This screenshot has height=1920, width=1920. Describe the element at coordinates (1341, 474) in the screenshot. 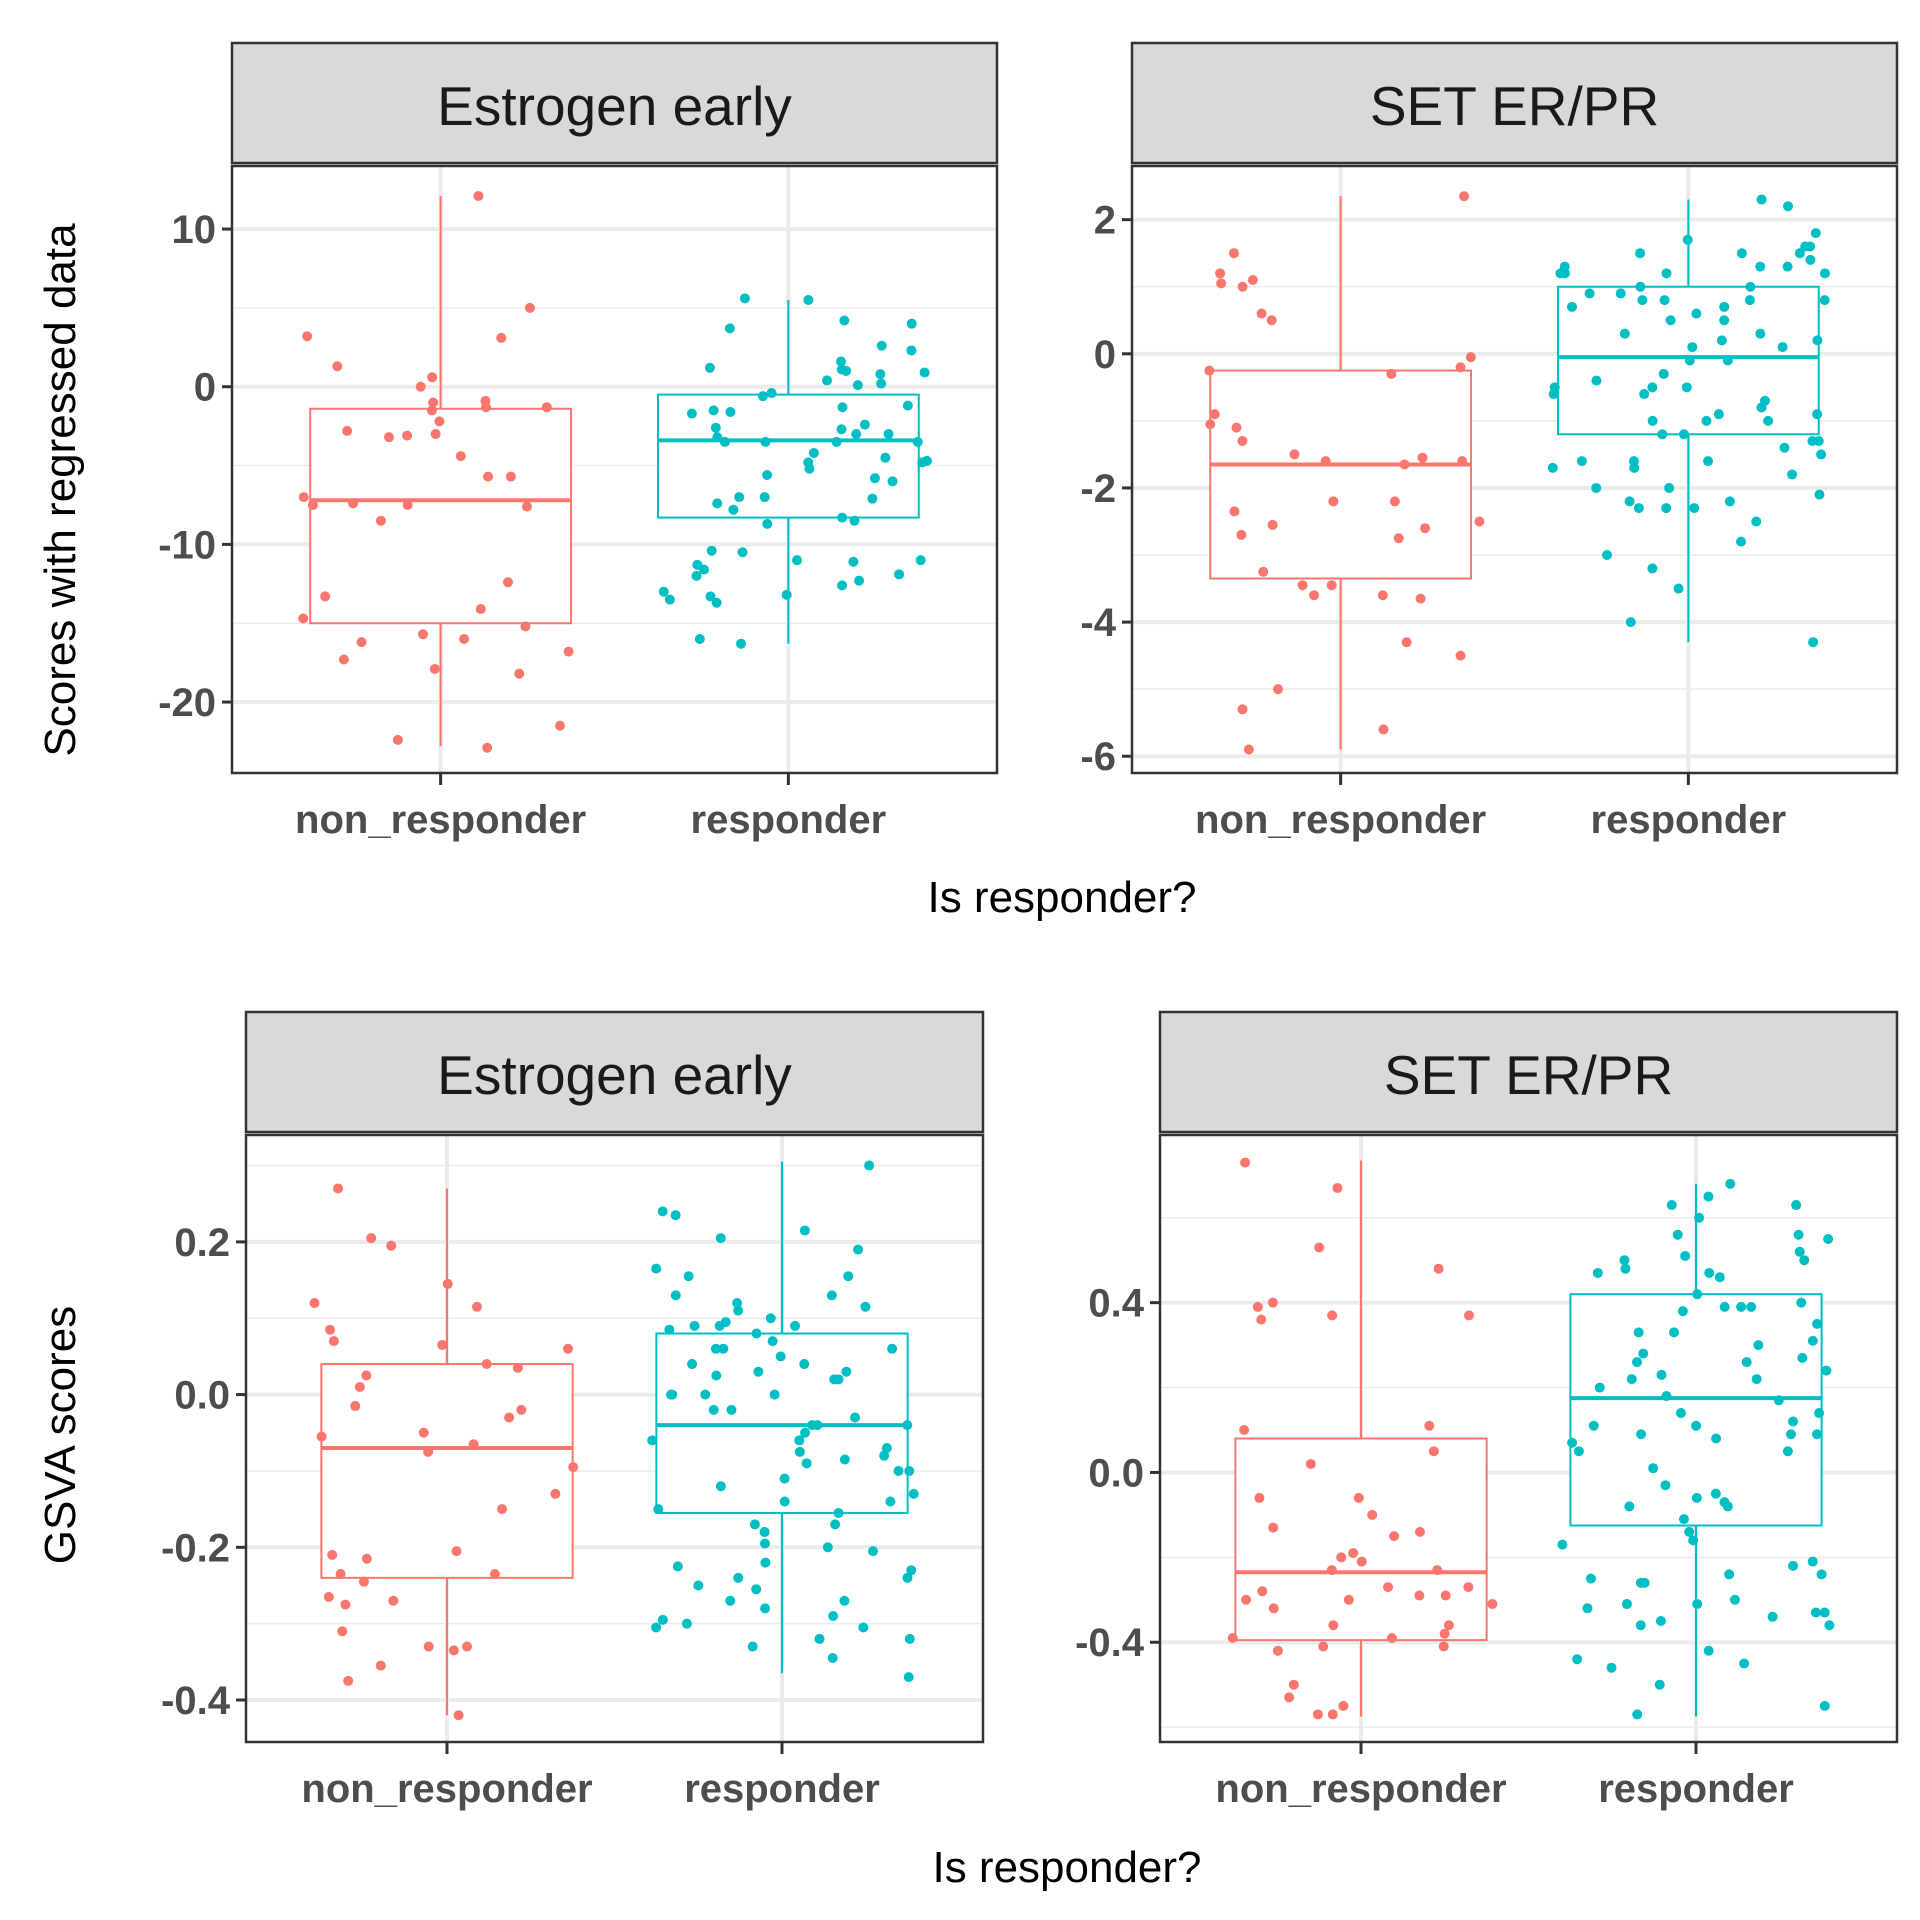

I see `box-non_responder` at that location.